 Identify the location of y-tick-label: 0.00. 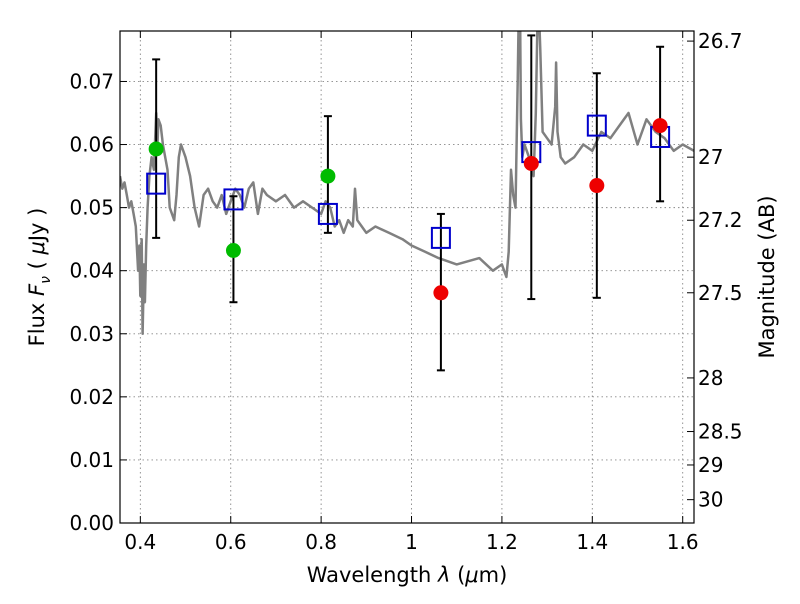
(91, 523).